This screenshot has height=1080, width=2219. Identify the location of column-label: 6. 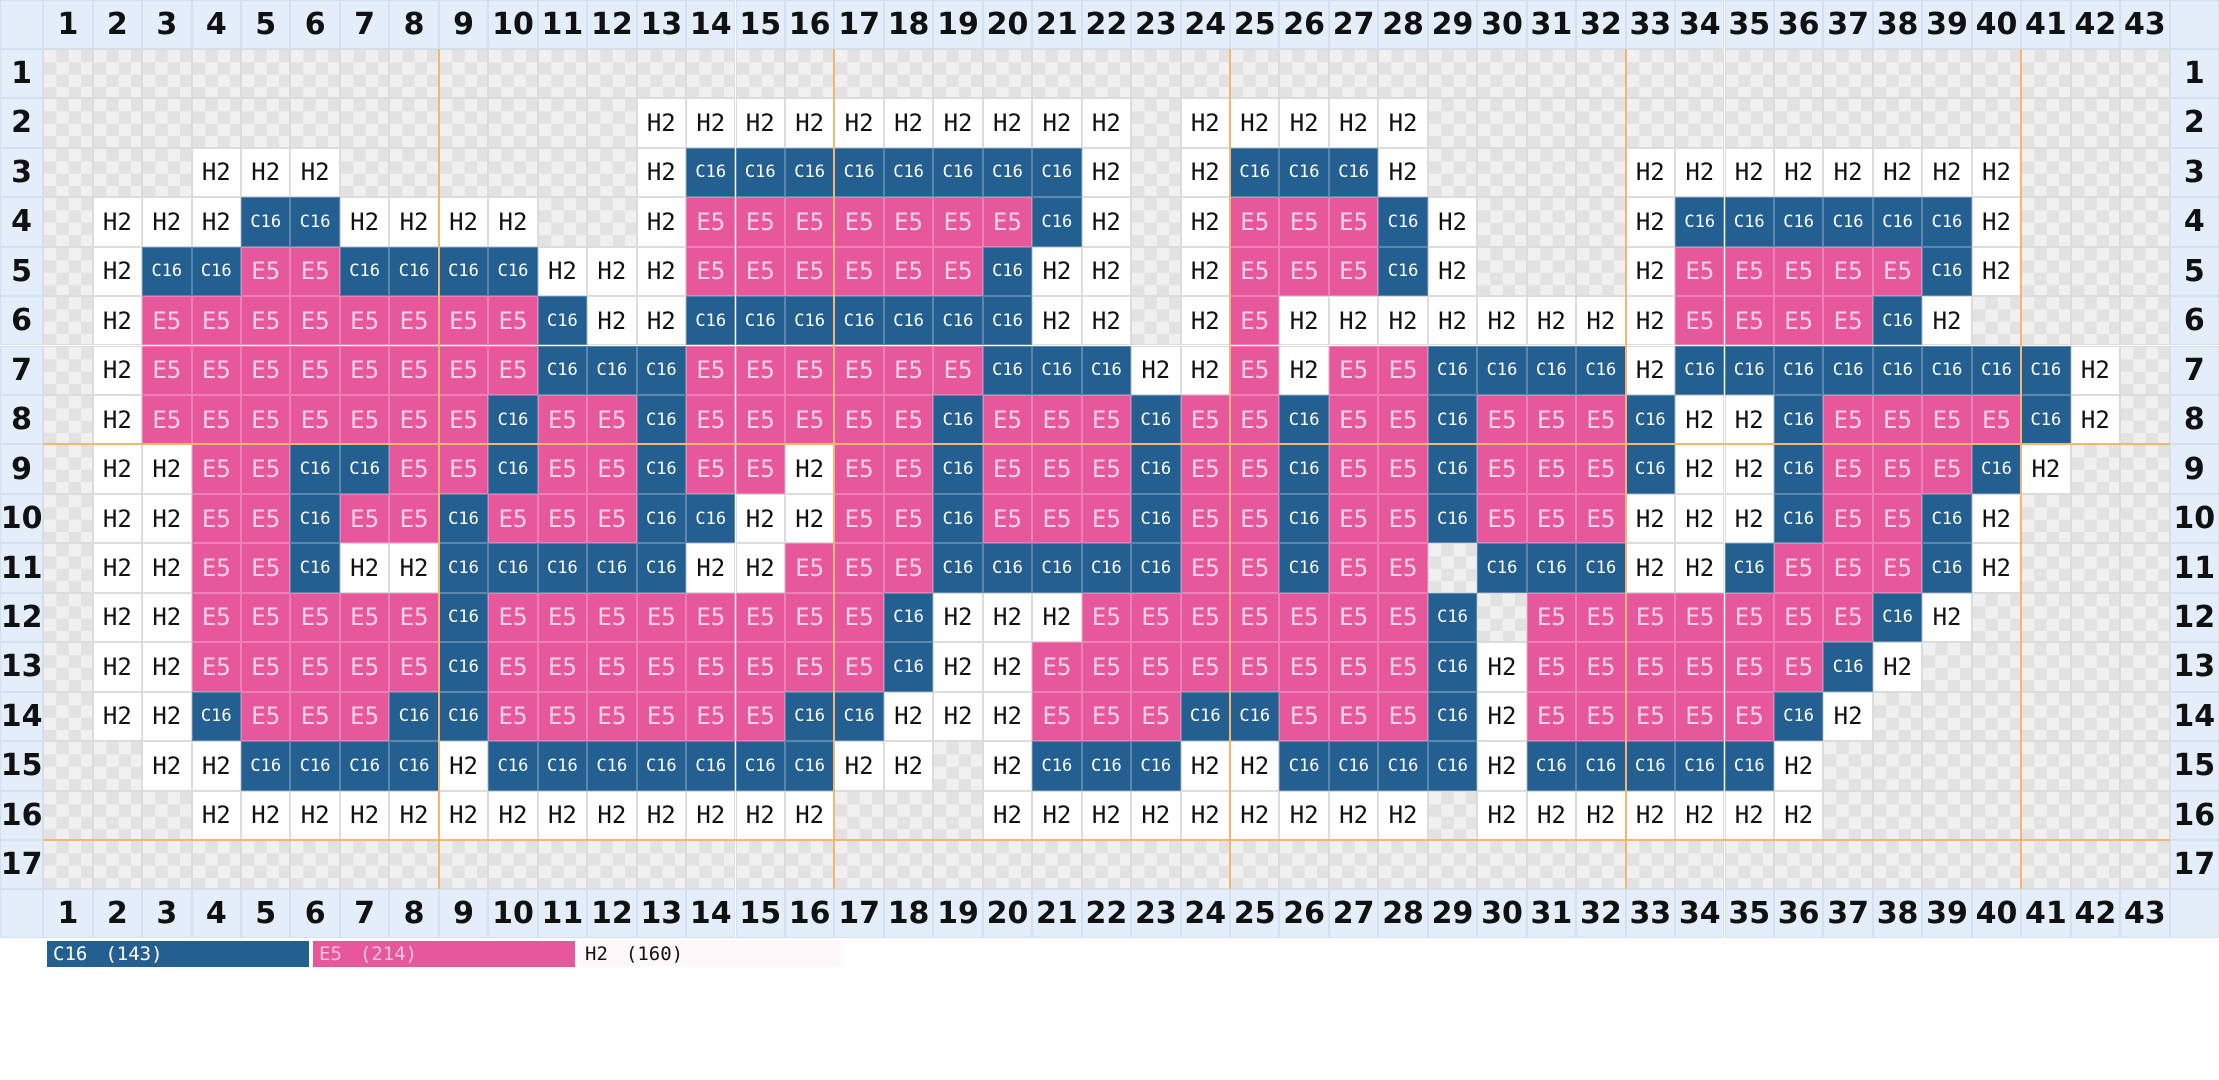
(315, 24).